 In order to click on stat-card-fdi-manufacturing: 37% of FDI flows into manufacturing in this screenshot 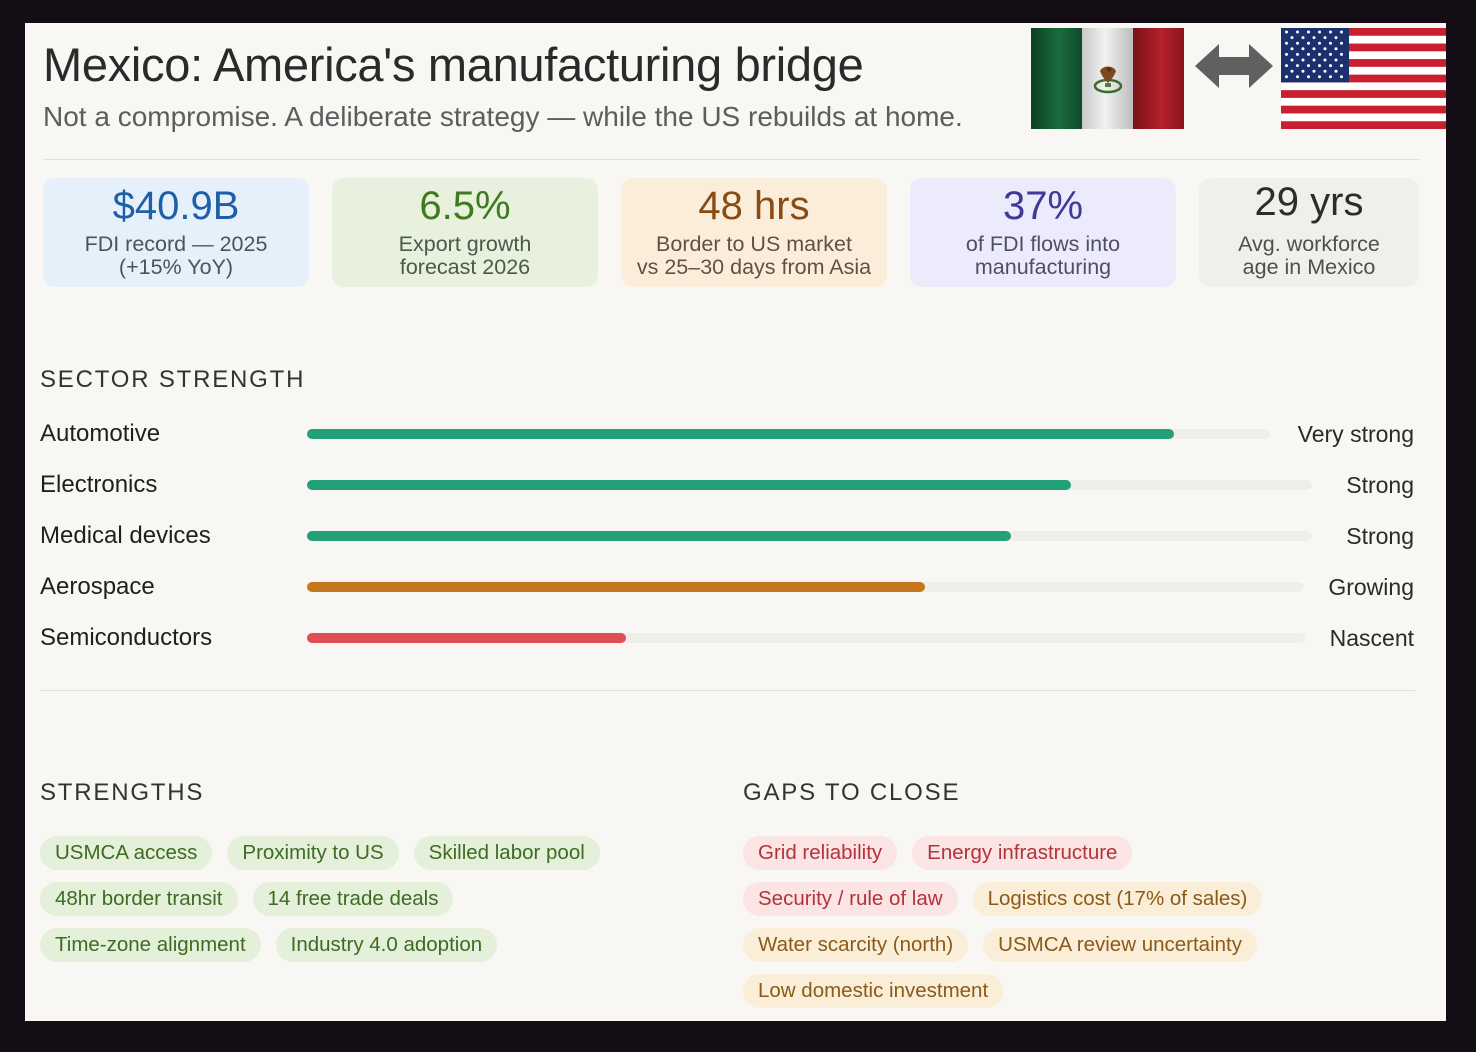, I will do `click(1043, 232)`.